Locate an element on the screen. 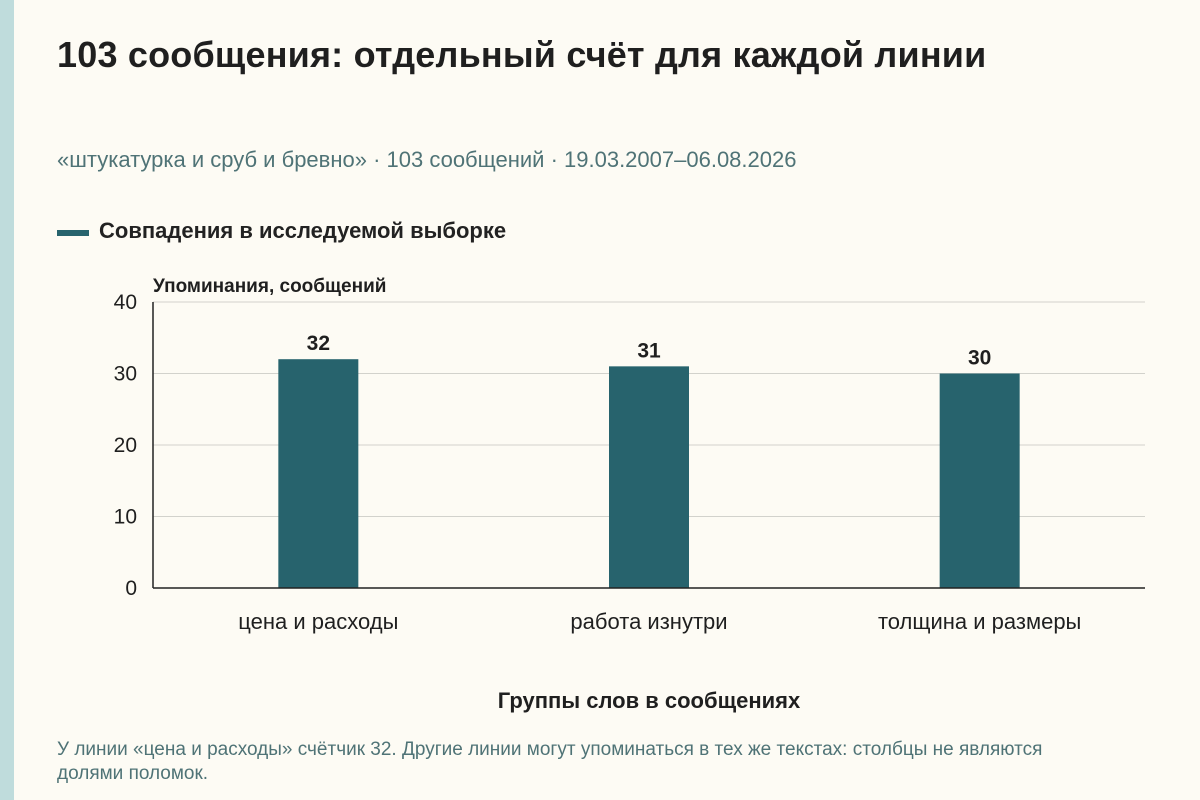  y-tick-labels: 0 10 20 30 40 is located at coordinates (125, 445).